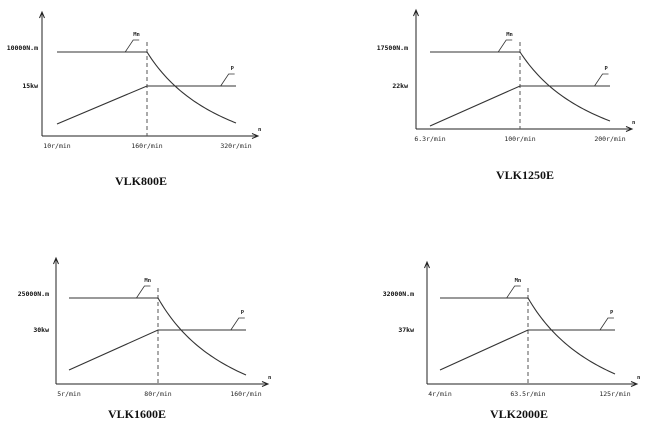 The width and height of the screenshot is (650, 433). I want to click on x-tick-label: 4r/min, so click(440, 394).